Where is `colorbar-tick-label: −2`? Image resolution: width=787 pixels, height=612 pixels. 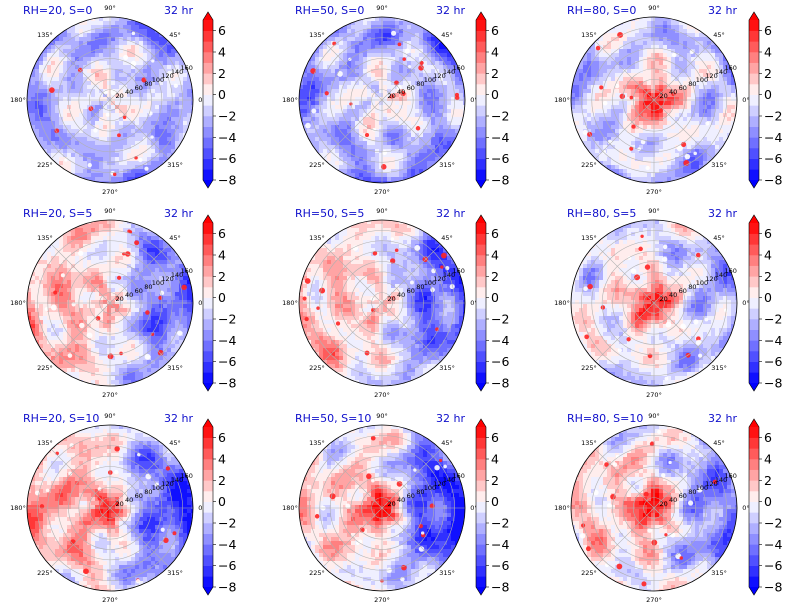 colorbar-tick-label: −2 is located at coordinates (773, 319).